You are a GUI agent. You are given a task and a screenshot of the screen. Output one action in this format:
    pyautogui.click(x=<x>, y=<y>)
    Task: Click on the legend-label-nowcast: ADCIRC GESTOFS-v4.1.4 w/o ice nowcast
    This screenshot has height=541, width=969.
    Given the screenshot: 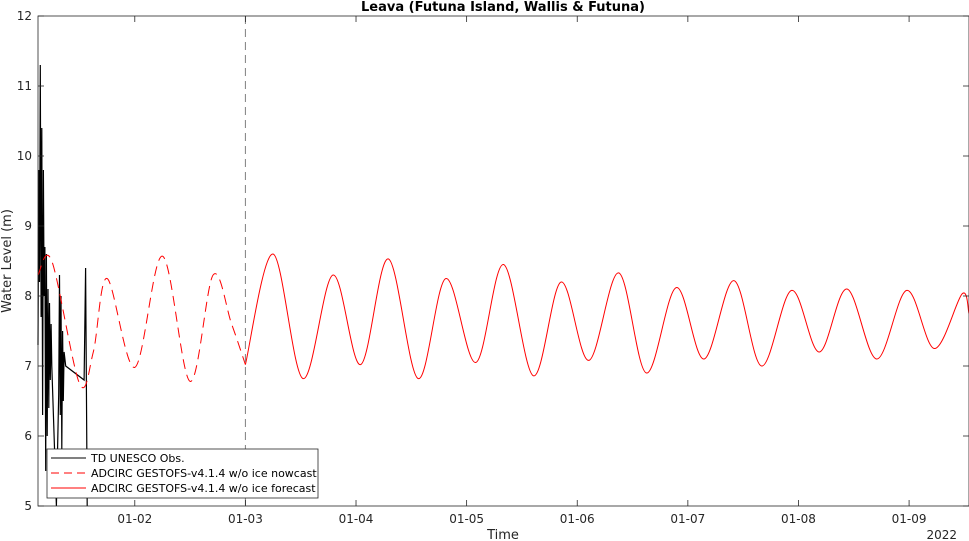 What is the action you would take?
    pyautogui.click(x=204, y=473)
    